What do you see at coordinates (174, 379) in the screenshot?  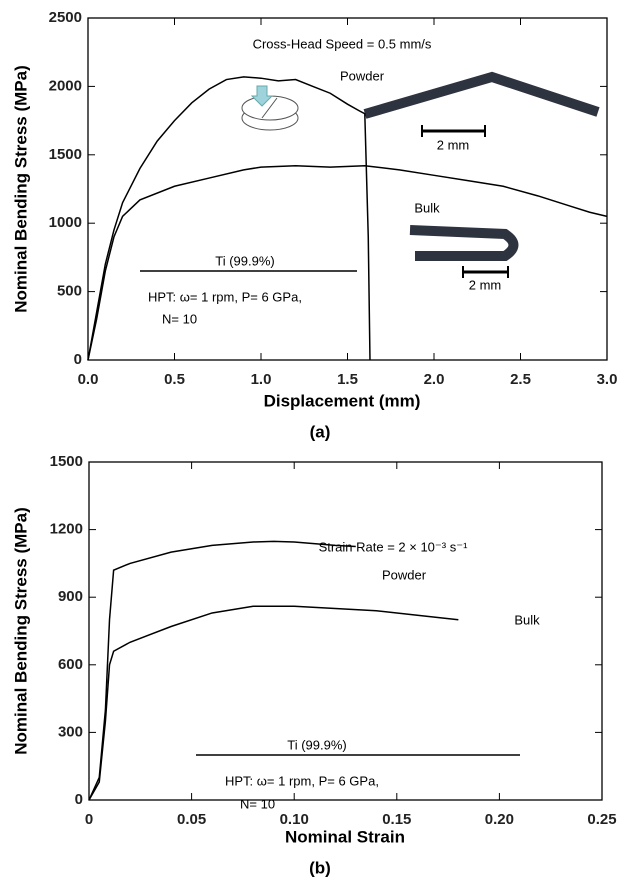 I see `x-tick-label: 0.5` at bounding box center [174, 379].